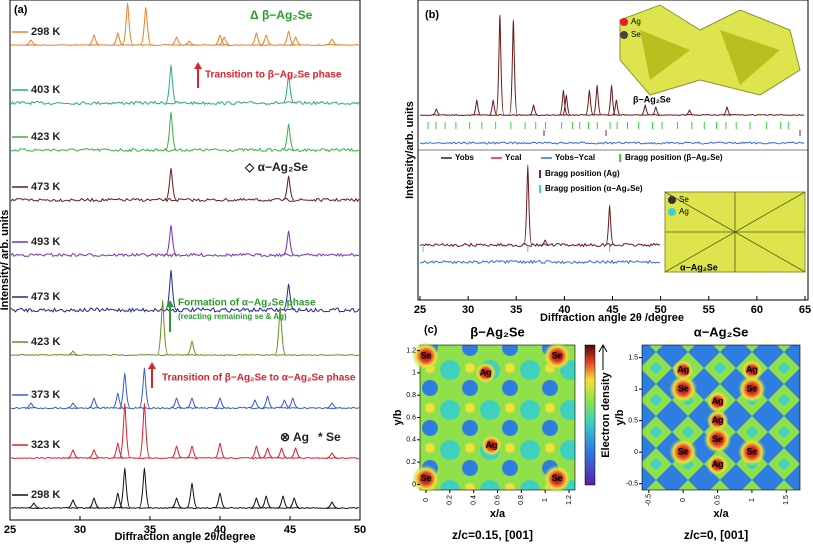 The height and width of the screenshot is (551, 813). What do you see at coordinates (45, 137) in the screenshot?
I see `series-label: 423 K` at bounding box center [45, 137].